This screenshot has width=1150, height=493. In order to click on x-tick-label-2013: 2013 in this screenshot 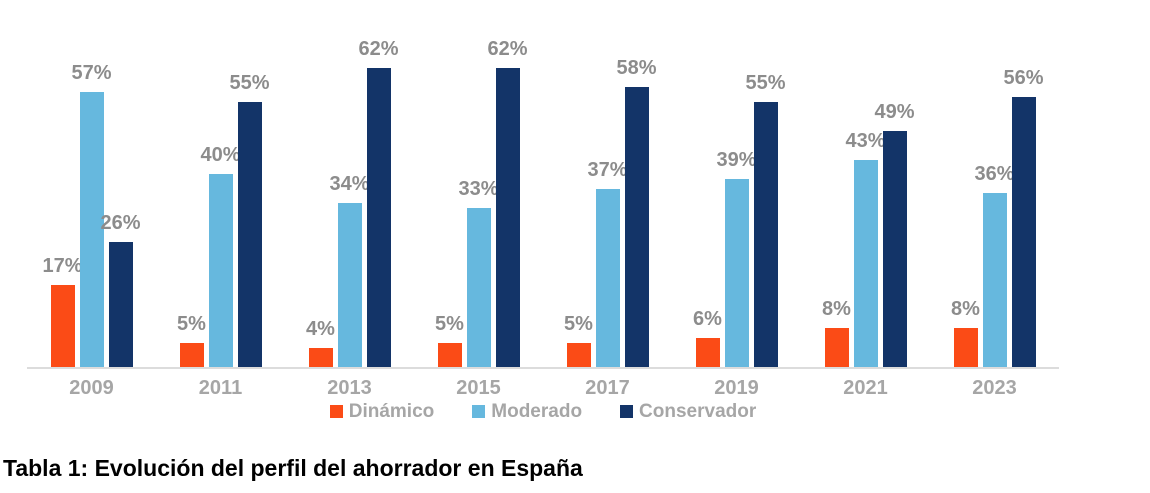, I will do `click(349, 388)`.